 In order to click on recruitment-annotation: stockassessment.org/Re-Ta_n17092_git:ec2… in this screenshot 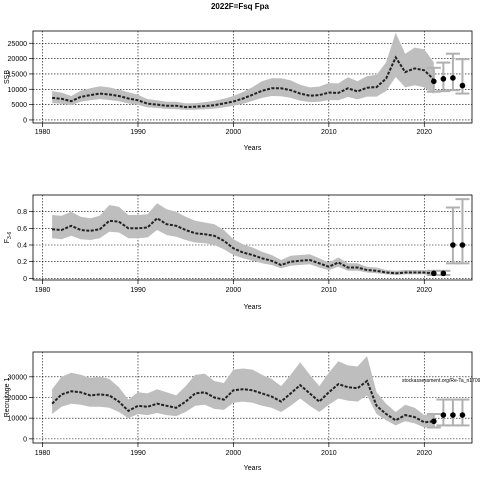, I will do `click(441, 381)`.